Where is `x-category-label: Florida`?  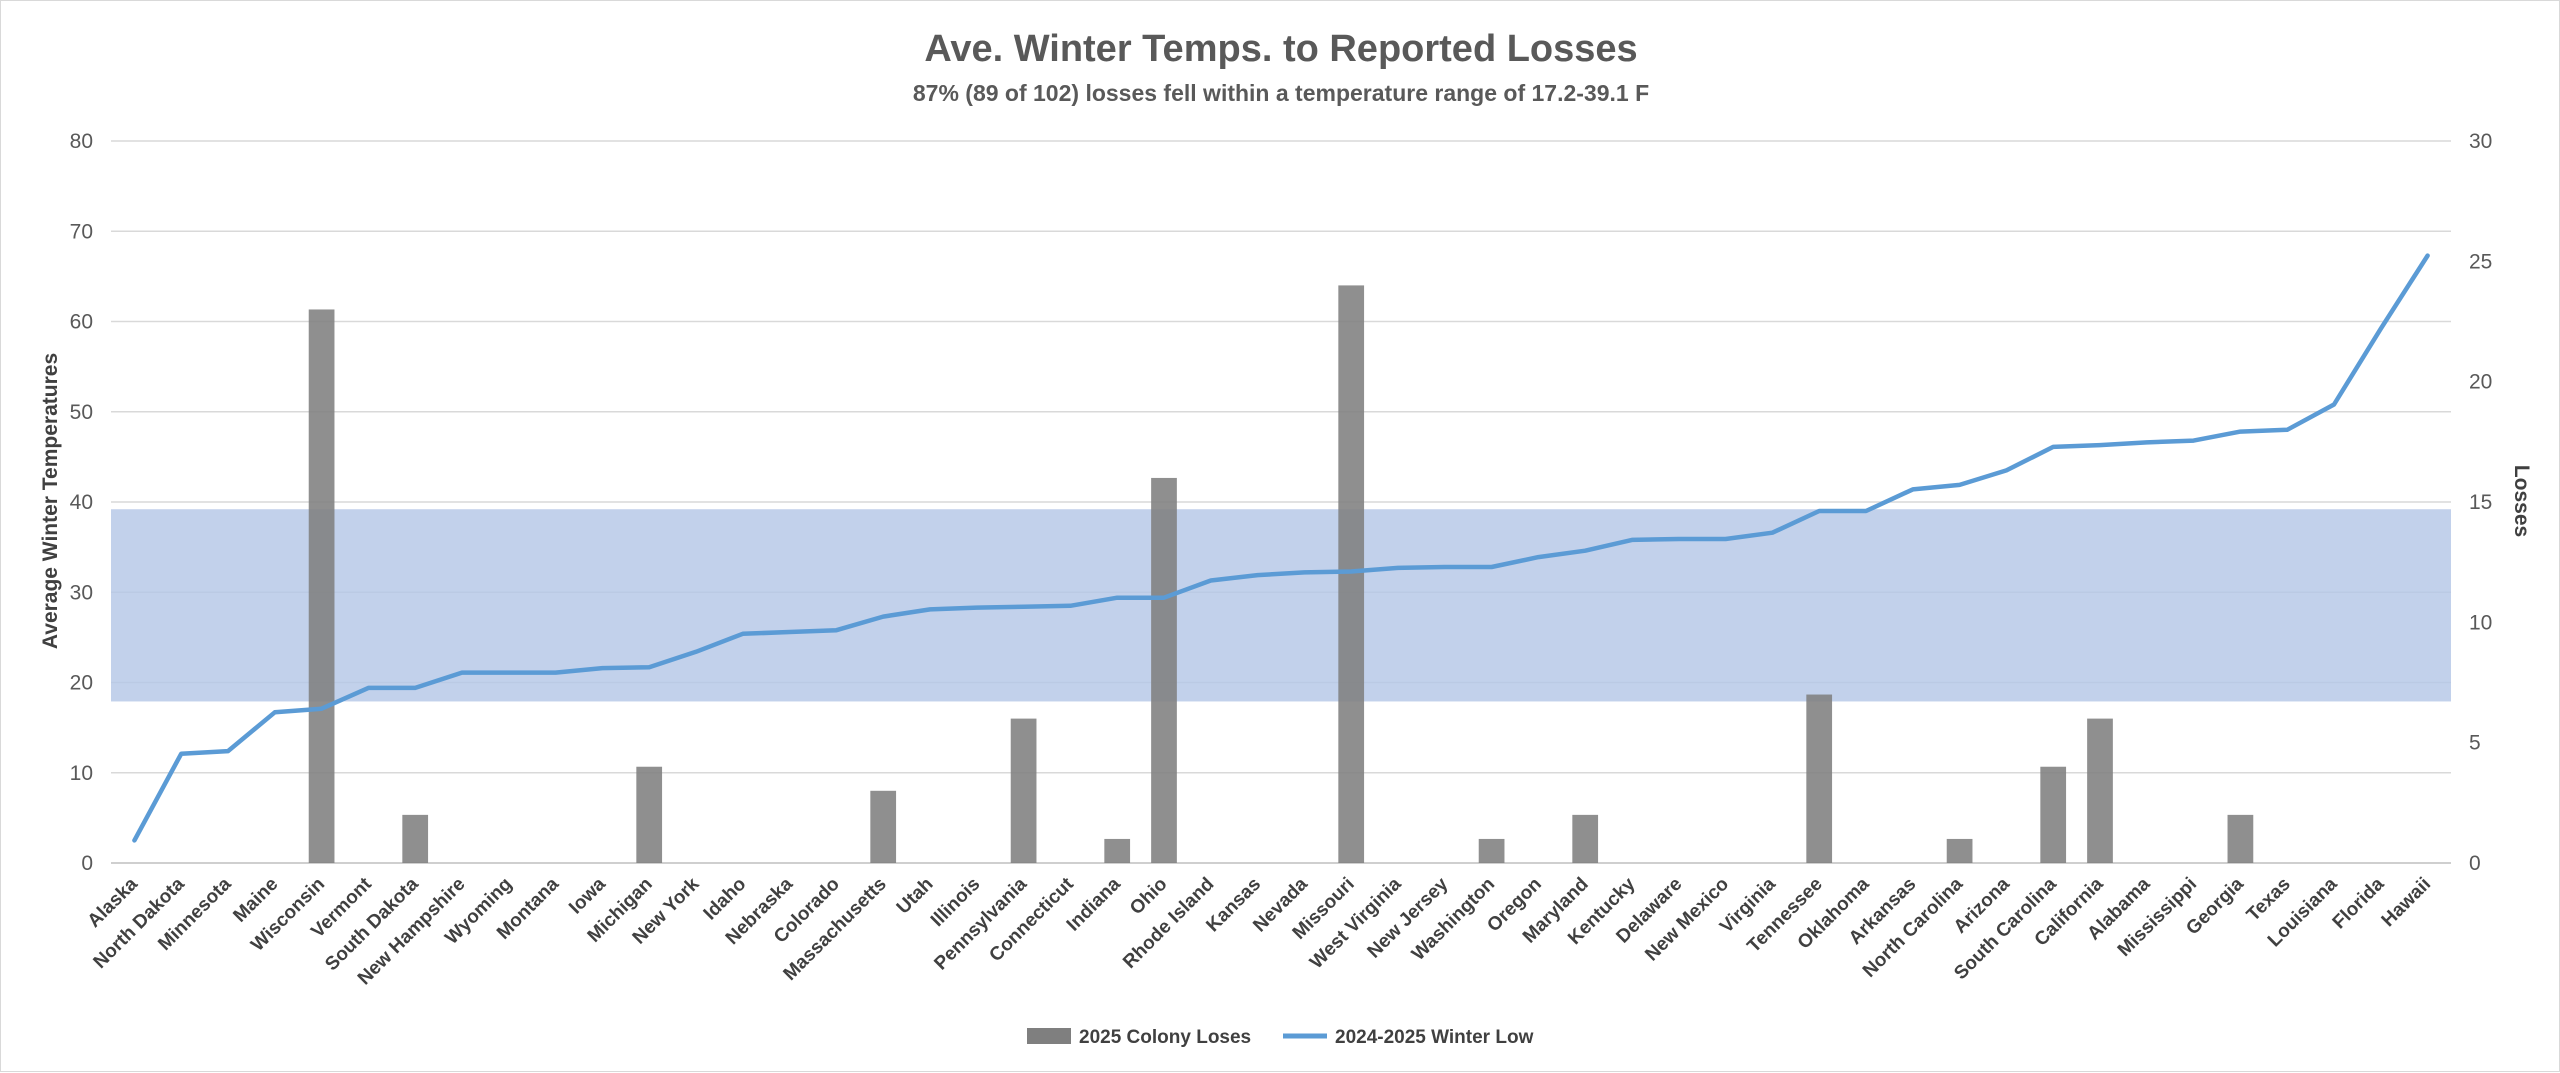
x-category-label: Florida is located at coordinates (2359, 903).